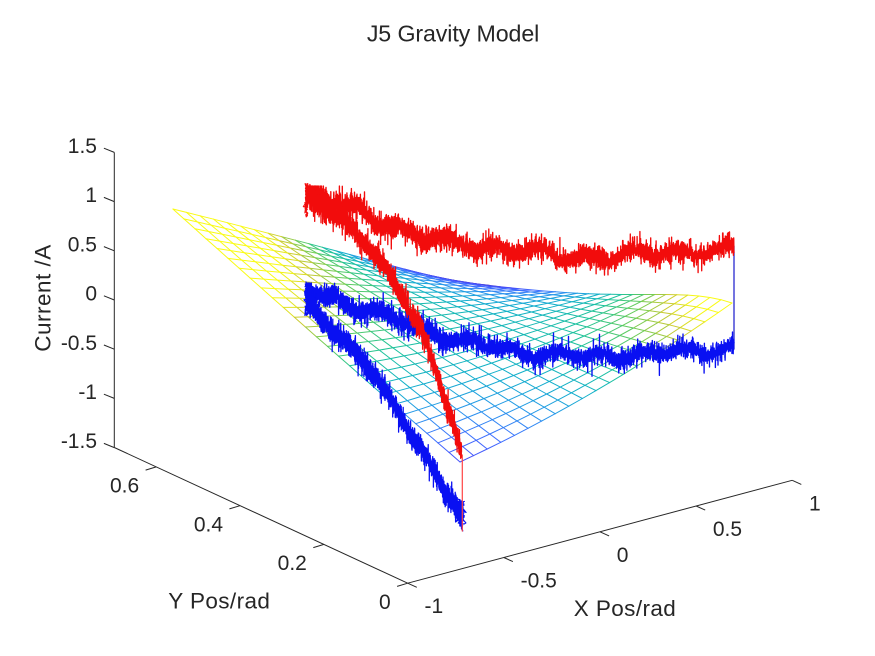 The height and width of the screenshot is (656, 875). Describe the element at coordinates (82, 146) in the screenshot. I see `svg-text: 1.5` at that location.